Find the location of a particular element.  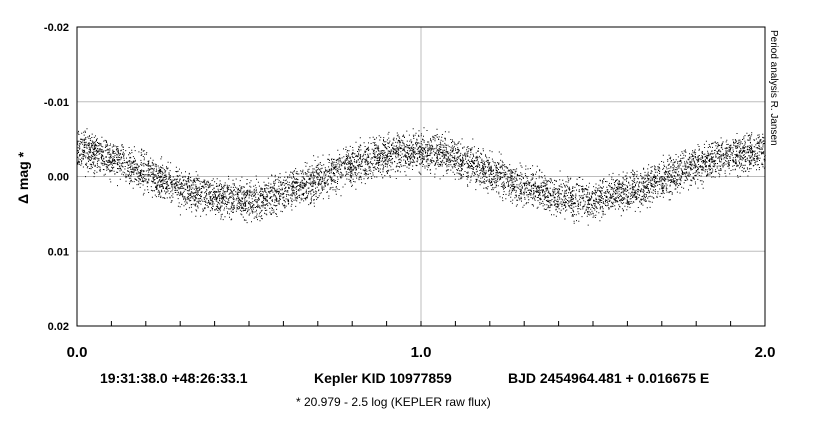

y-tick-label: 0.00 is located at coordinates (58, 178).